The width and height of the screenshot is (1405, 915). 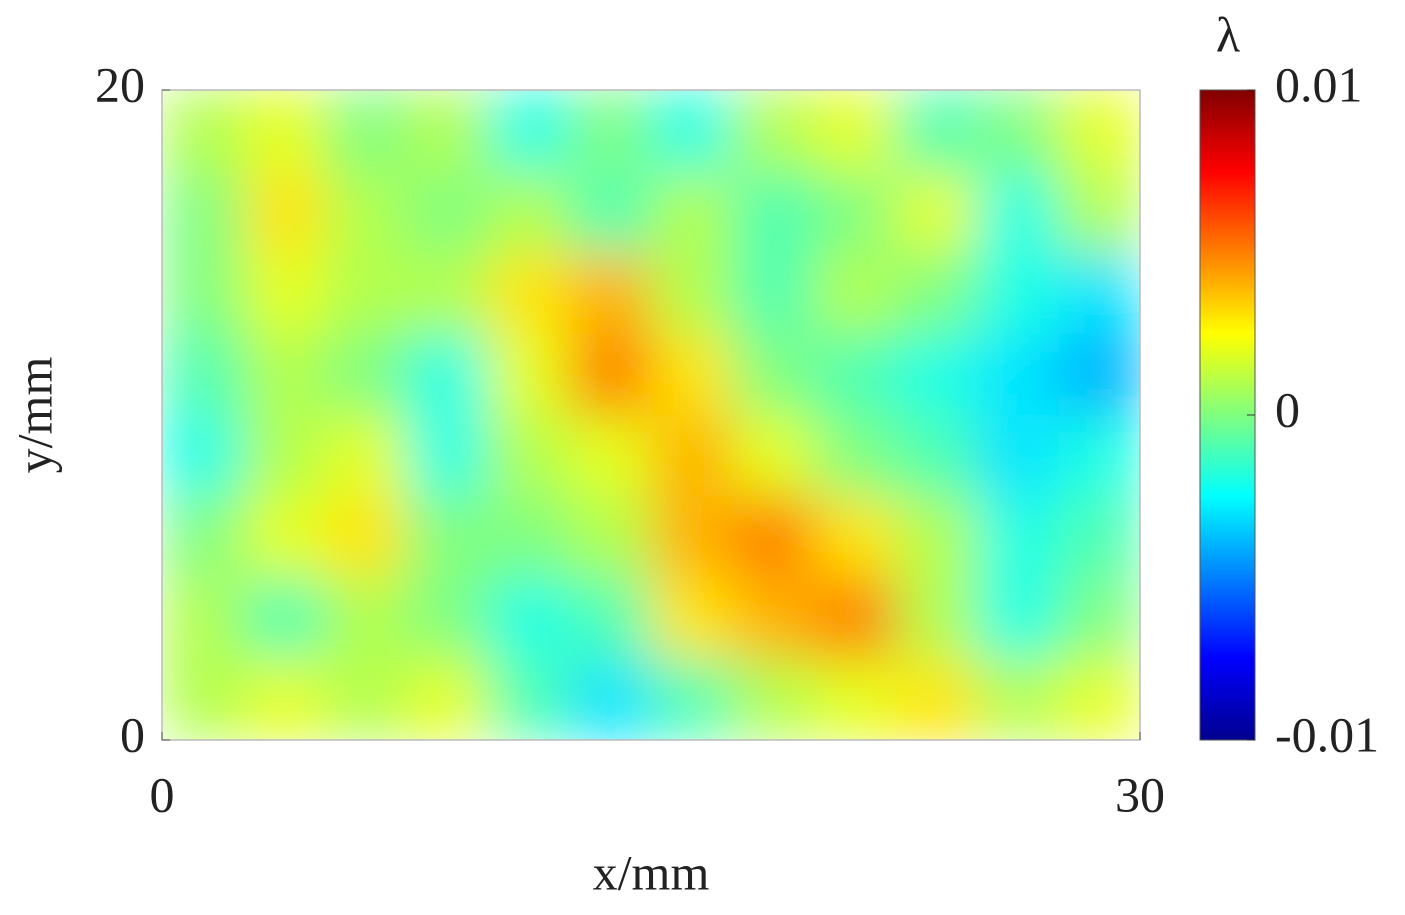 What do you see at coordinates (34, 415) in the screenshot?
I see `y-axis-label: y/mm` at bounding box center [34, 415].